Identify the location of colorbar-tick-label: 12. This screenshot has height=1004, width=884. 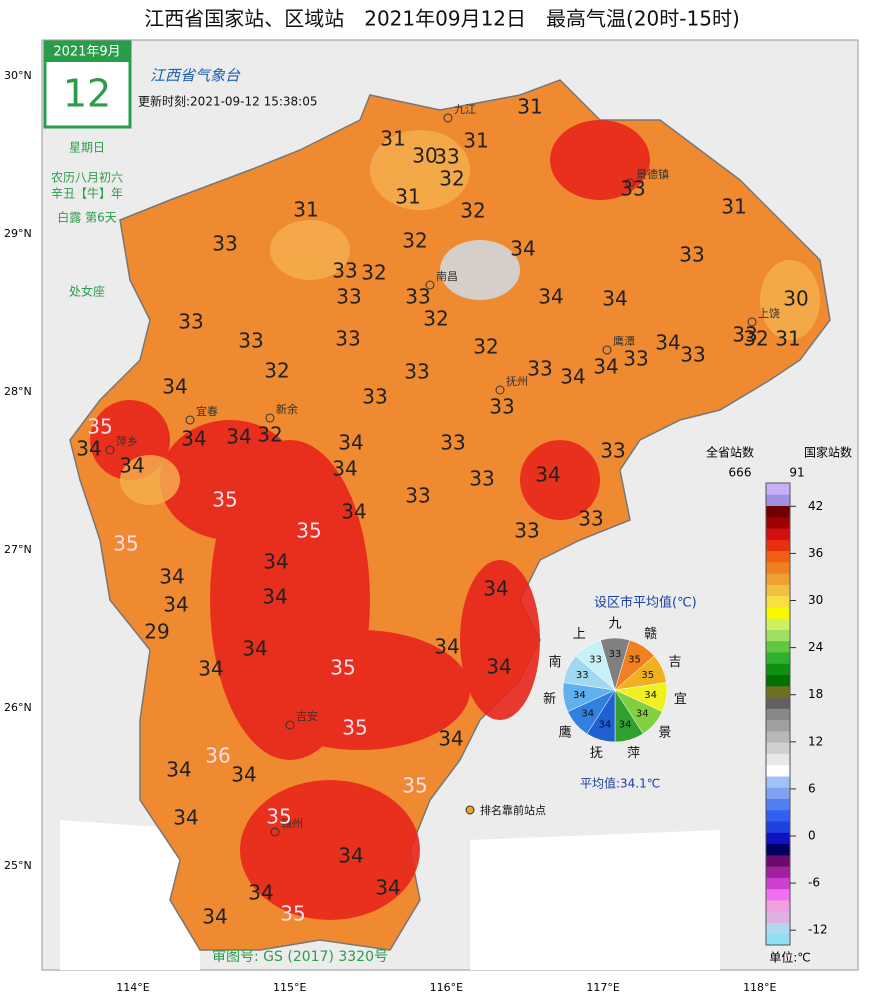
(815, 741).